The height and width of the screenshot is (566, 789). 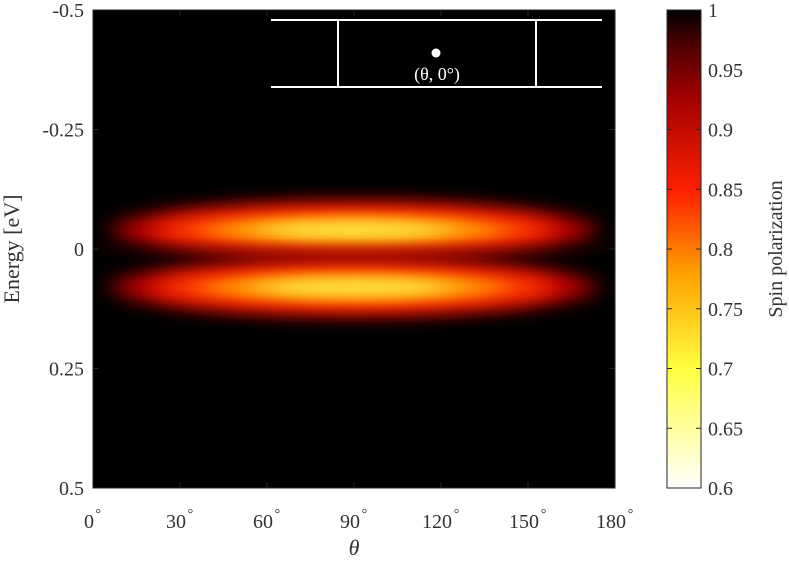 What do you see at coordinates (524, 522) in the screenshot?
I see `x-tick-label: 150` at bounding box center [524, 522].